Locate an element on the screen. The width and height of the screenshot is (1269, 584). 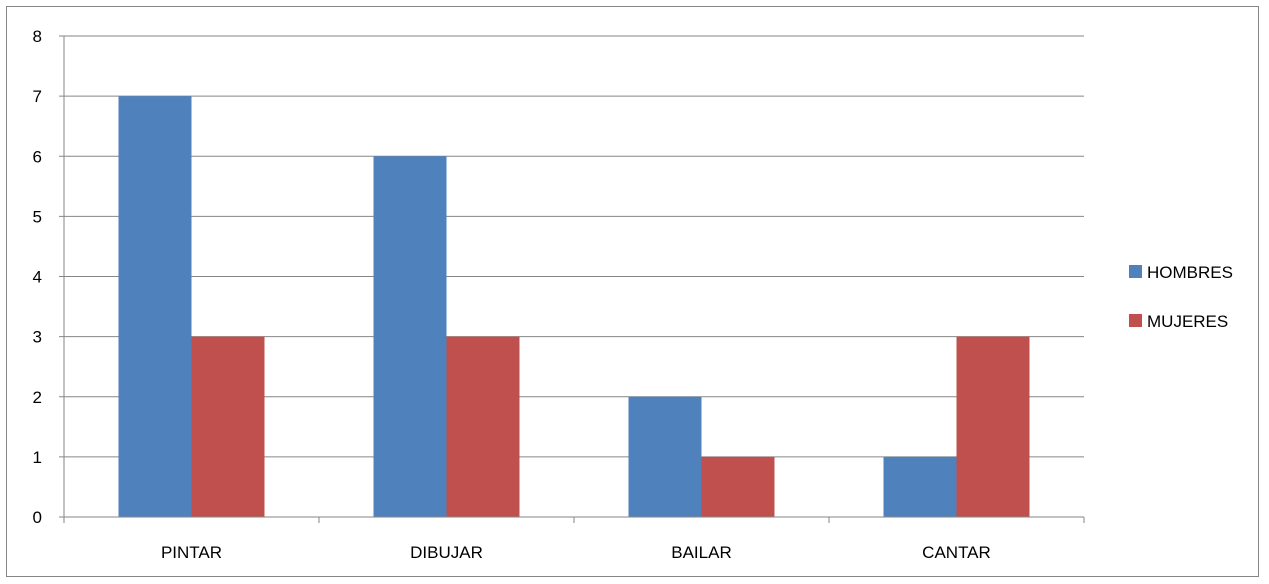
y-axis-tick-labels: 0 1 2 3 4 5 6 7 8 is located at coordinates (37, 277).